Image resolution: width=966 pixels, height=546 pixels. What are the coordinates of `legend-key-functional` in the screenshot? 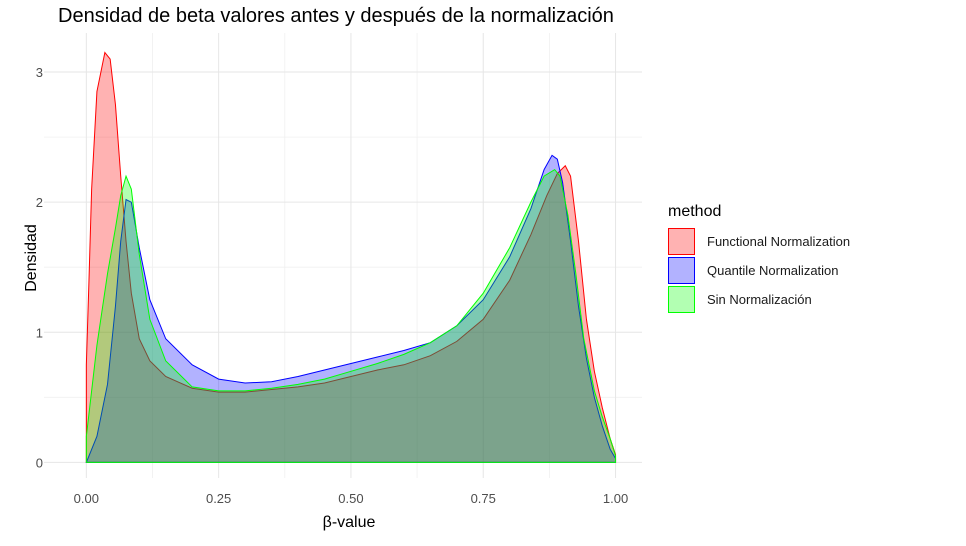 It's located at (681, 241).